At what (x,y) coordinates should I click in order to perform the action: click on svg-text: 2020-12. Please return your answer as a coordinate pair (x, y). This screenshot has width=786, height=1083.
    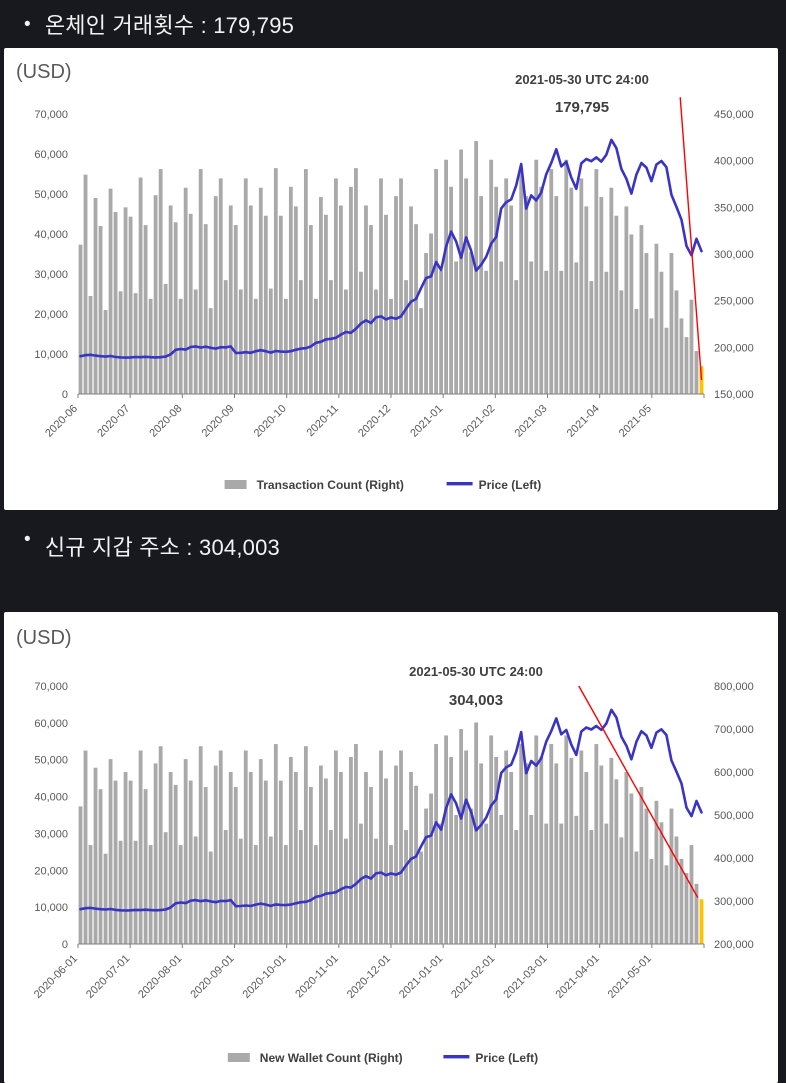
    Looking at the image, I should click on (374, 421).